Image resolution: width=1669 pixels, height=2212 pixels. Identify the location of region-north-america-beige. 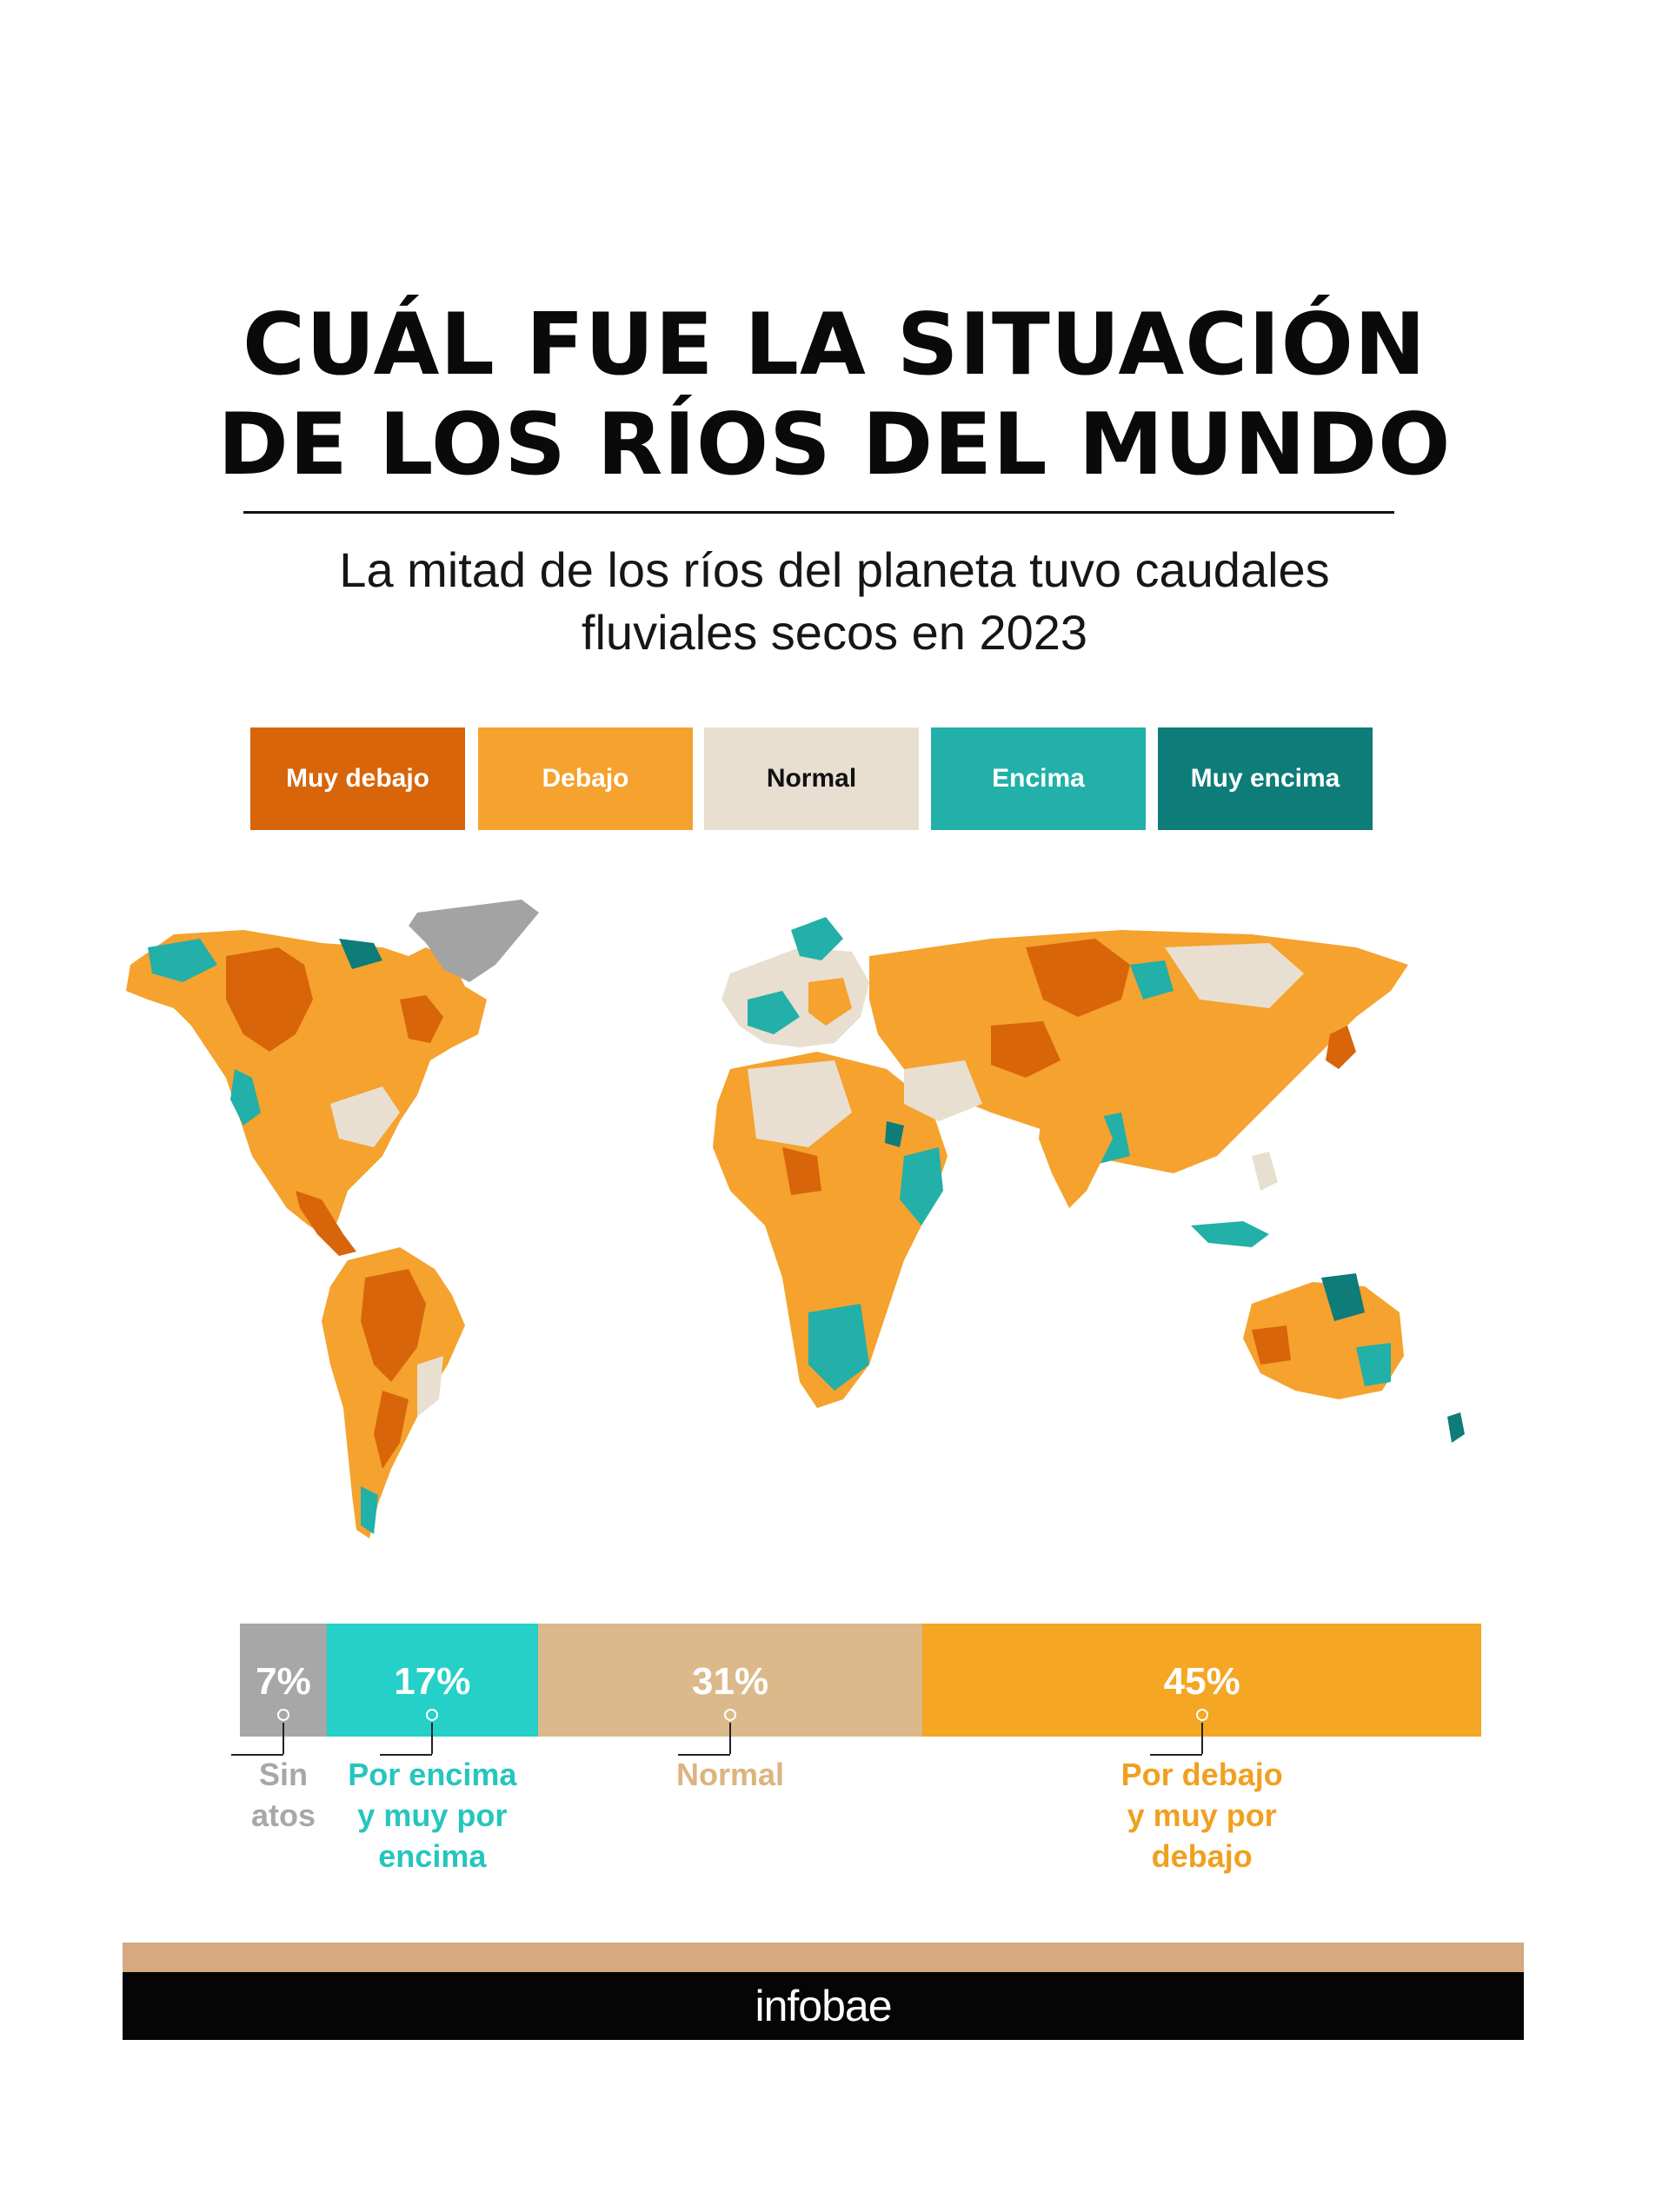
(365, 1116).